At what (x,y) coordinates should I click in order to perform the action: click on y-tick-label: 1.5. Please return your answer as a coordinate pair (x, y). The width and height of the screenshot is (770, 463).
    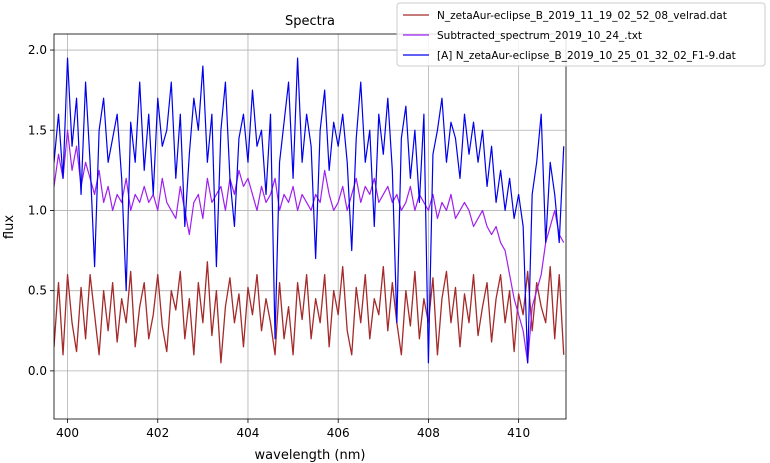
    Looking at the image, I should click on (37, 130).